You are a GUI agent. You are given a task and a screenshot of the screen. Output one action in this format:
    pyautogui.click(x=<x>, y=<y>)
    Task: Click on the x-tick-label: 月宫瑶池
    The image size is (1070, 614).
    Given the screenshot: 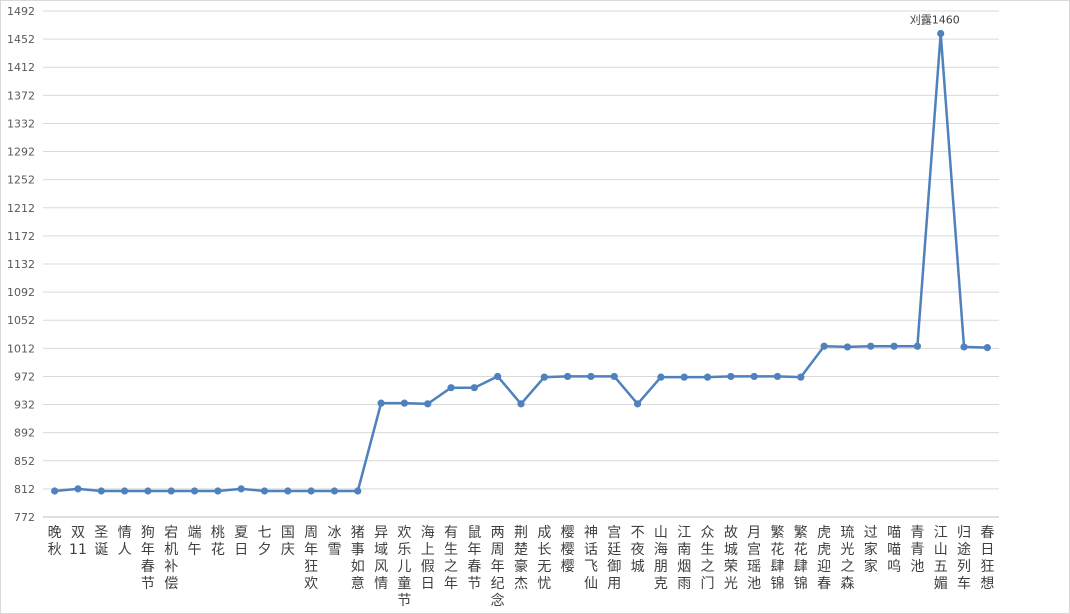 What is the action you would take?
    pyautogui.click(x=754, y=558)
    